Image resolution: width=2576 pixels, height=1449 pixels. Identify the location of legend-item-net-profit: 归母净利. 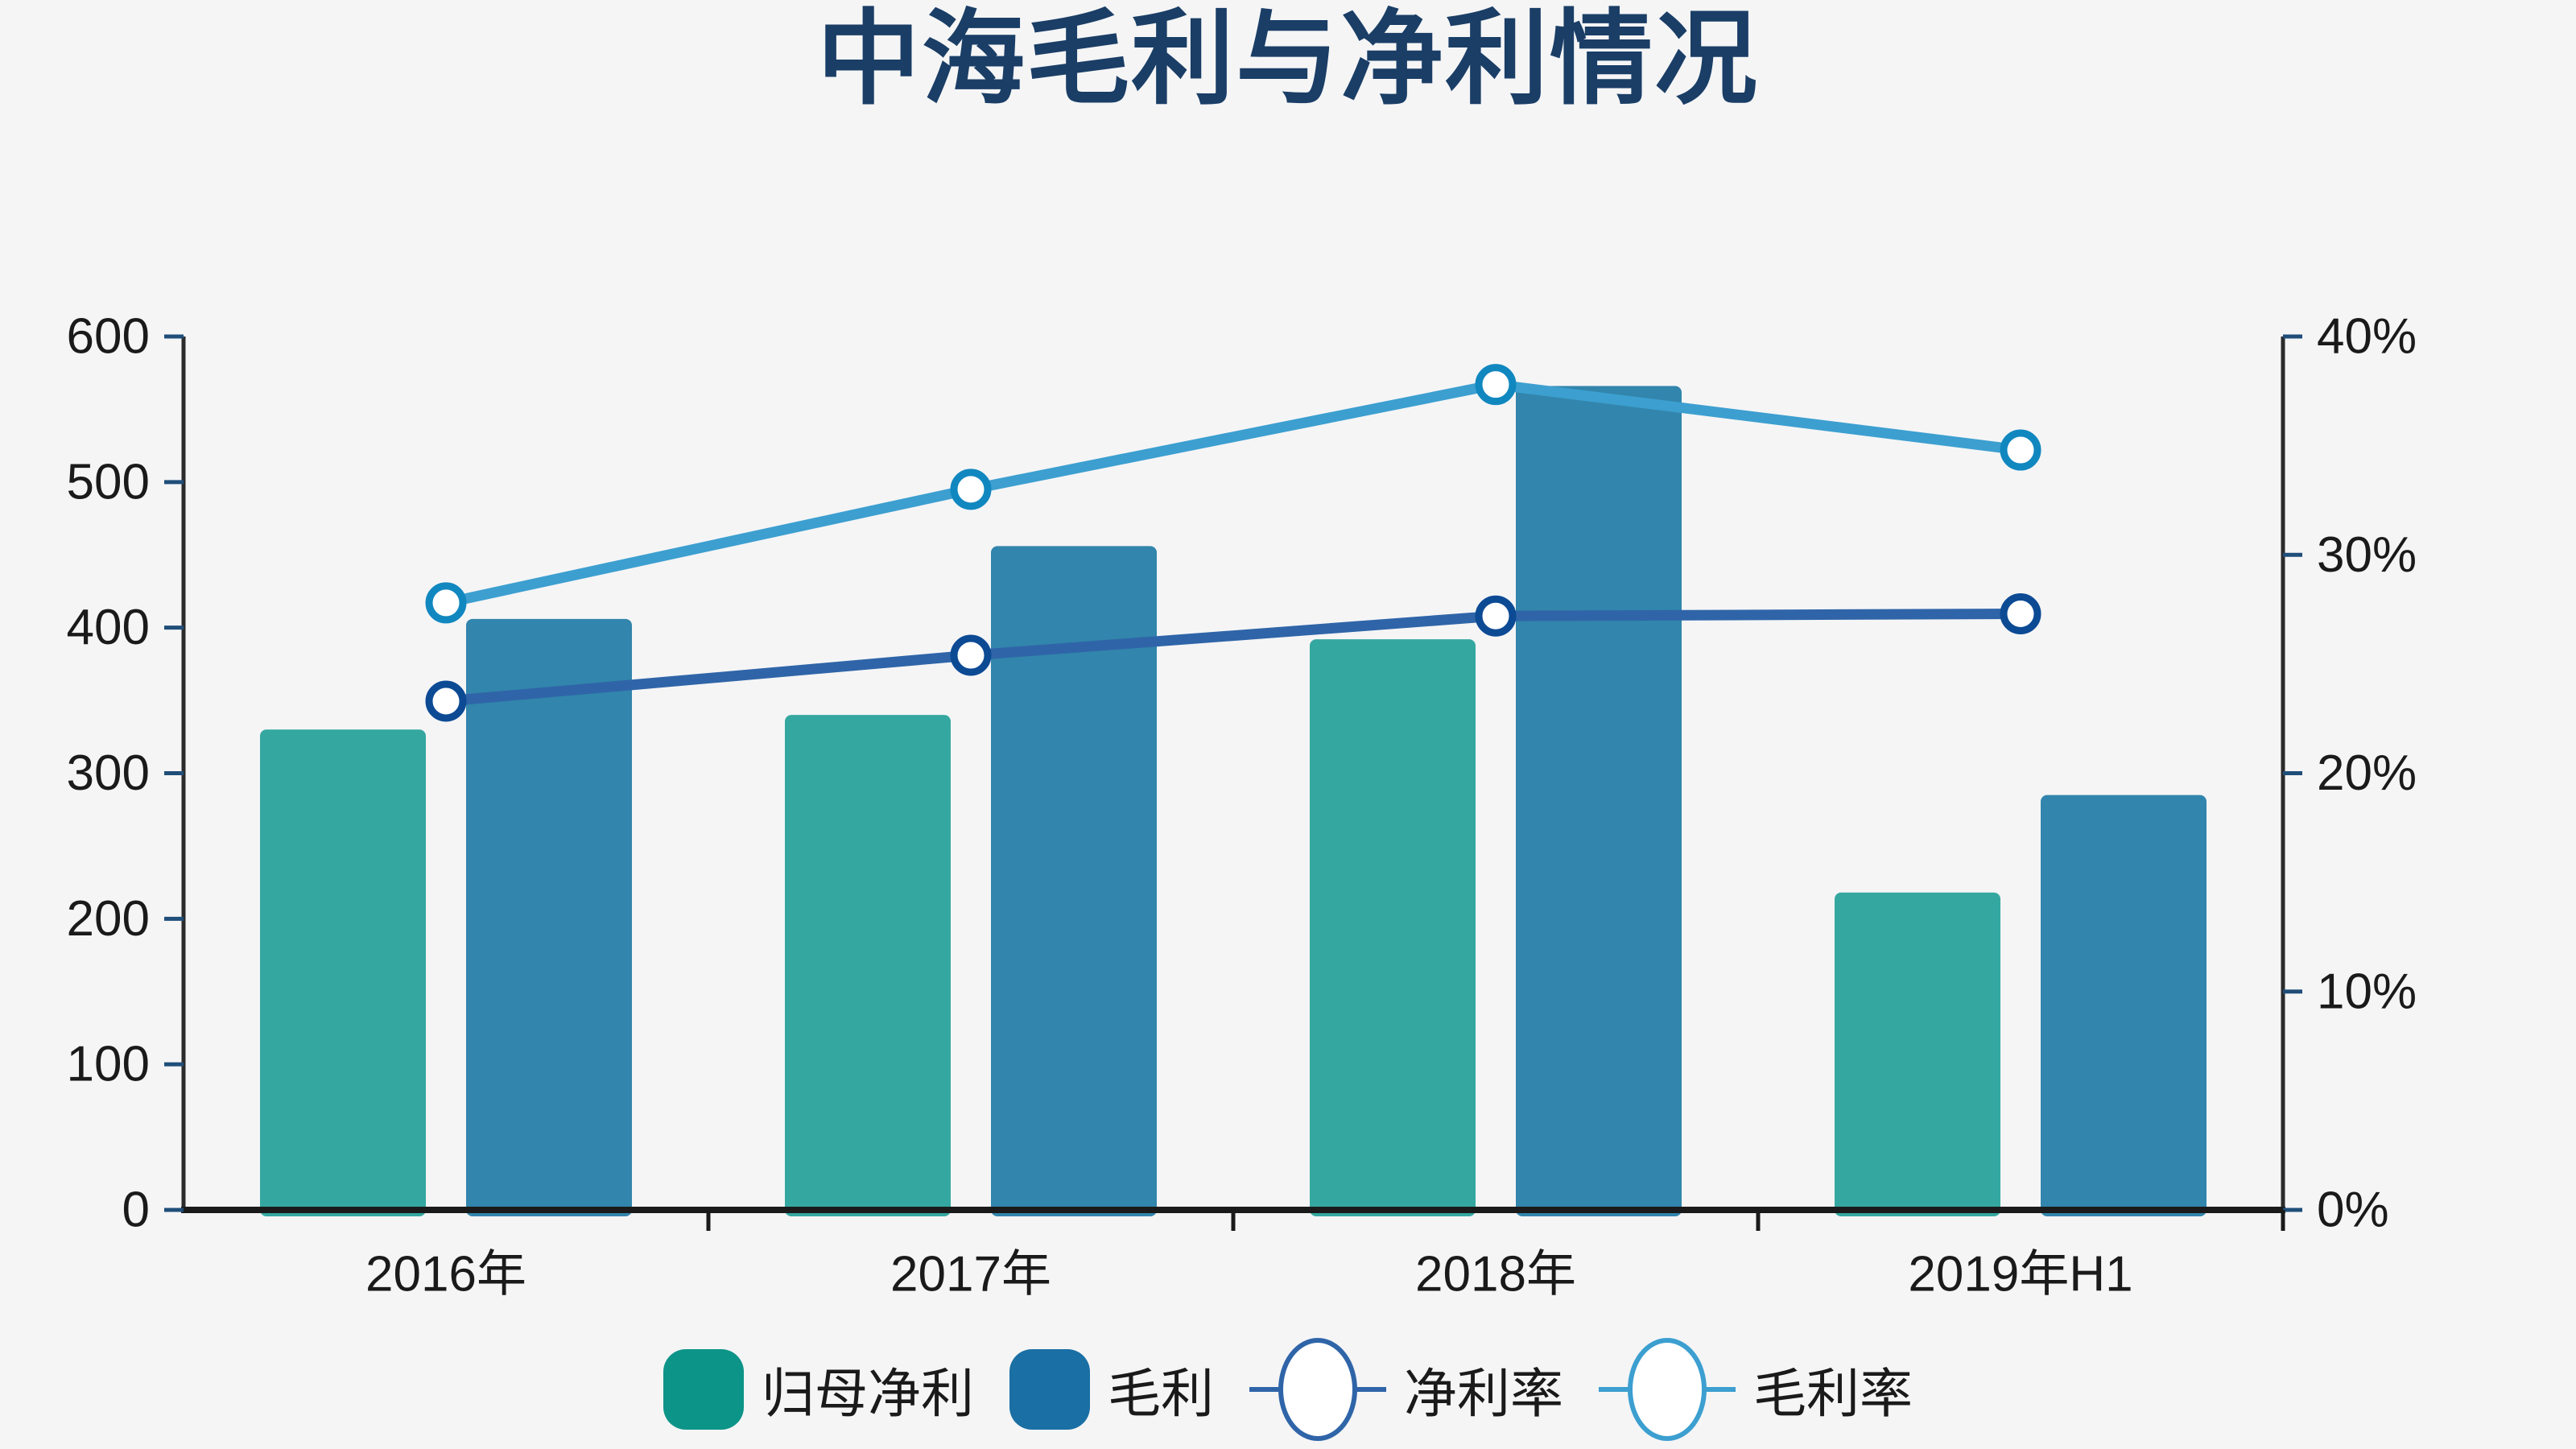
(818, 1389).